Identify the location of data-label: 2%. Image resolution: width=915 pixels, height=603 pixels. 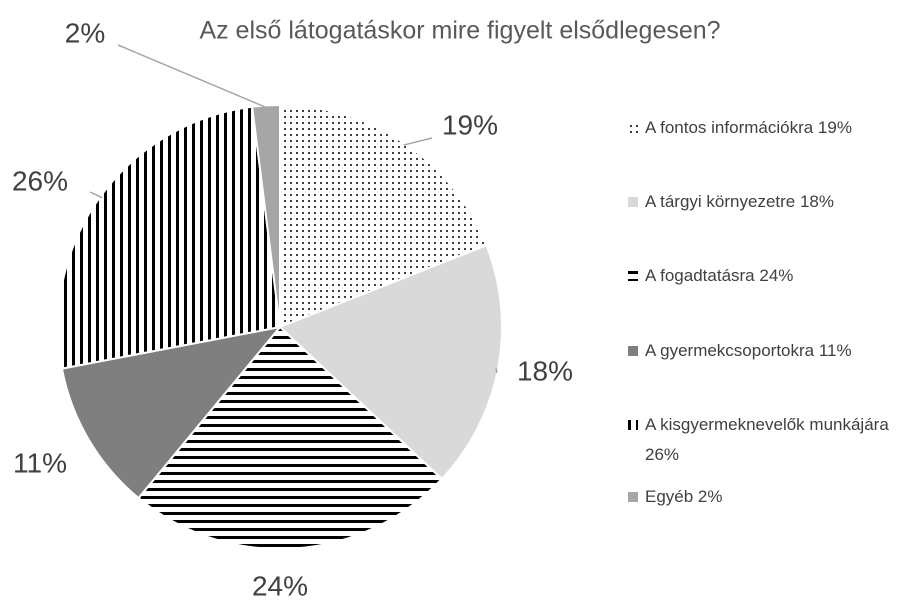
(85, 32).